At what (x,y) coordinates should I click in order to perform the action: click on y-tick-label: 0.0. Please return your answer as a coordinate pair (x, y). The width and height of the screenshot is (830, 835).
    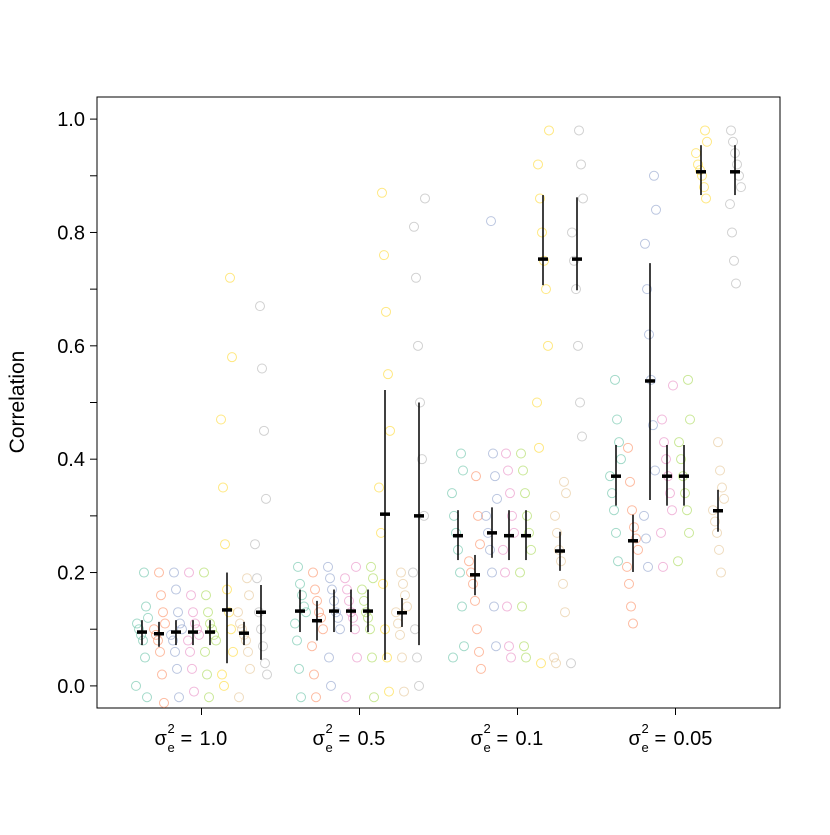
    Looking at the image, I should click on (71, 687).